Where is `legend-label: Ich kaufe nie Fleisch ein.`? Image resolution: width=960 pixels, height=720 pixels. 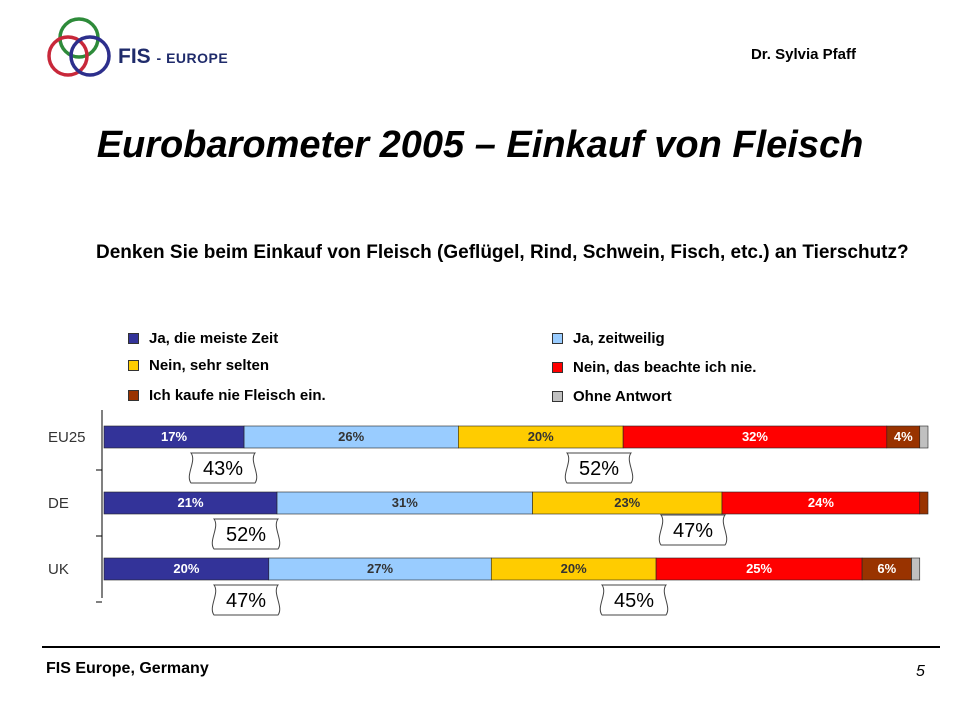 legend-label: Ich kaufe nie Fleisch ein. is located at coordinates (237, 395).